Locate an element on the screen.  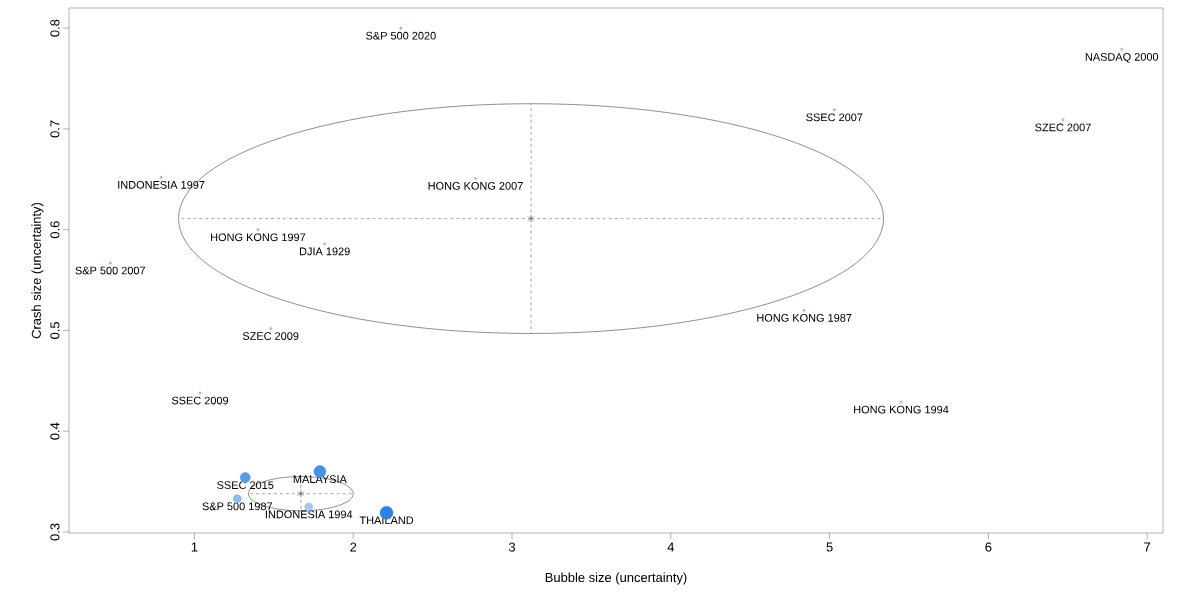
annotation: INDONESIA 1994 is located at coordinates (309, 514).